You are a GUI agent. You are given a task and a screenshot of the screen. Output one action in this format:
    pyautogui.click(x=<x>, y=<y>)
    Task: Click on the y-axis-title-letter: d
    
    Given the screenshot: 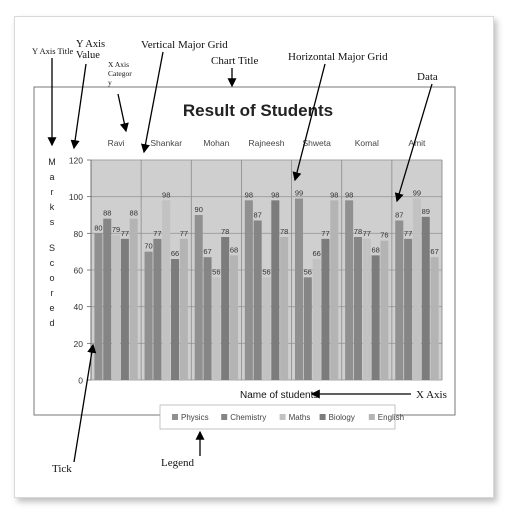 What is the action you would take?
    pyautogui.click(x=51, y=323)
    